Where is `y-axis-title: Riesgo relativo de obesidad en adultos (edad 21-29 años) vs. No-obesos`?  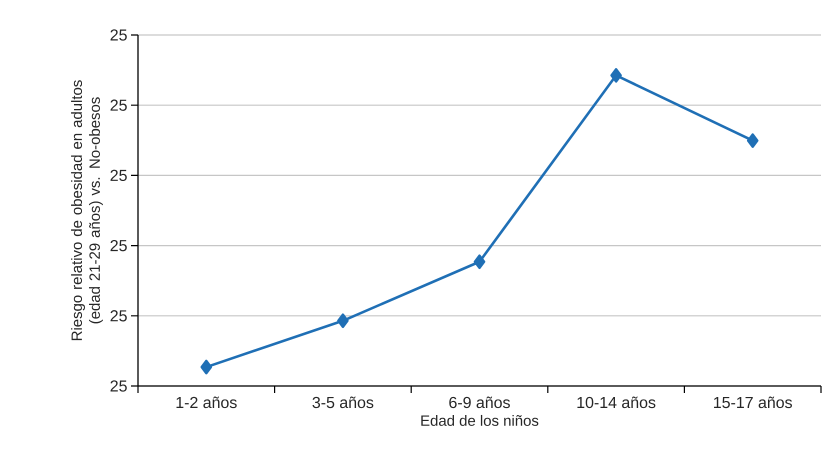
y-axis-title: Riesgo relativo de obesidad en adultos (edad 21-29 años) vs. No-obesos is located at coordinates (87, 210).